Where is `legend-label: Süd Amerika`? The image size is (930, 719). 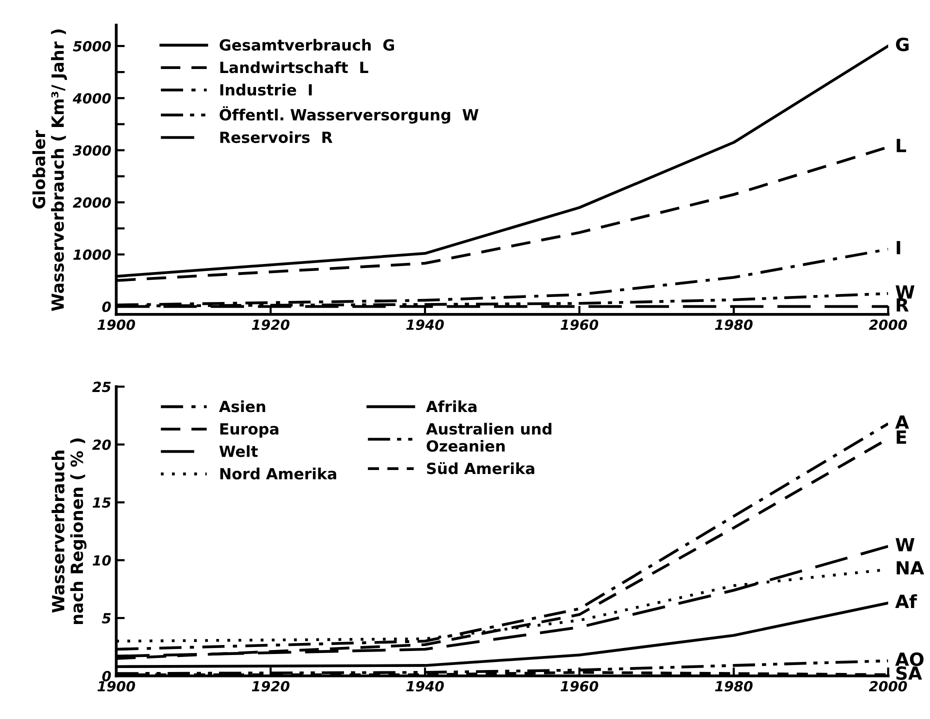 legend-label: Süd Amerika is located at coordinates (480, 468).